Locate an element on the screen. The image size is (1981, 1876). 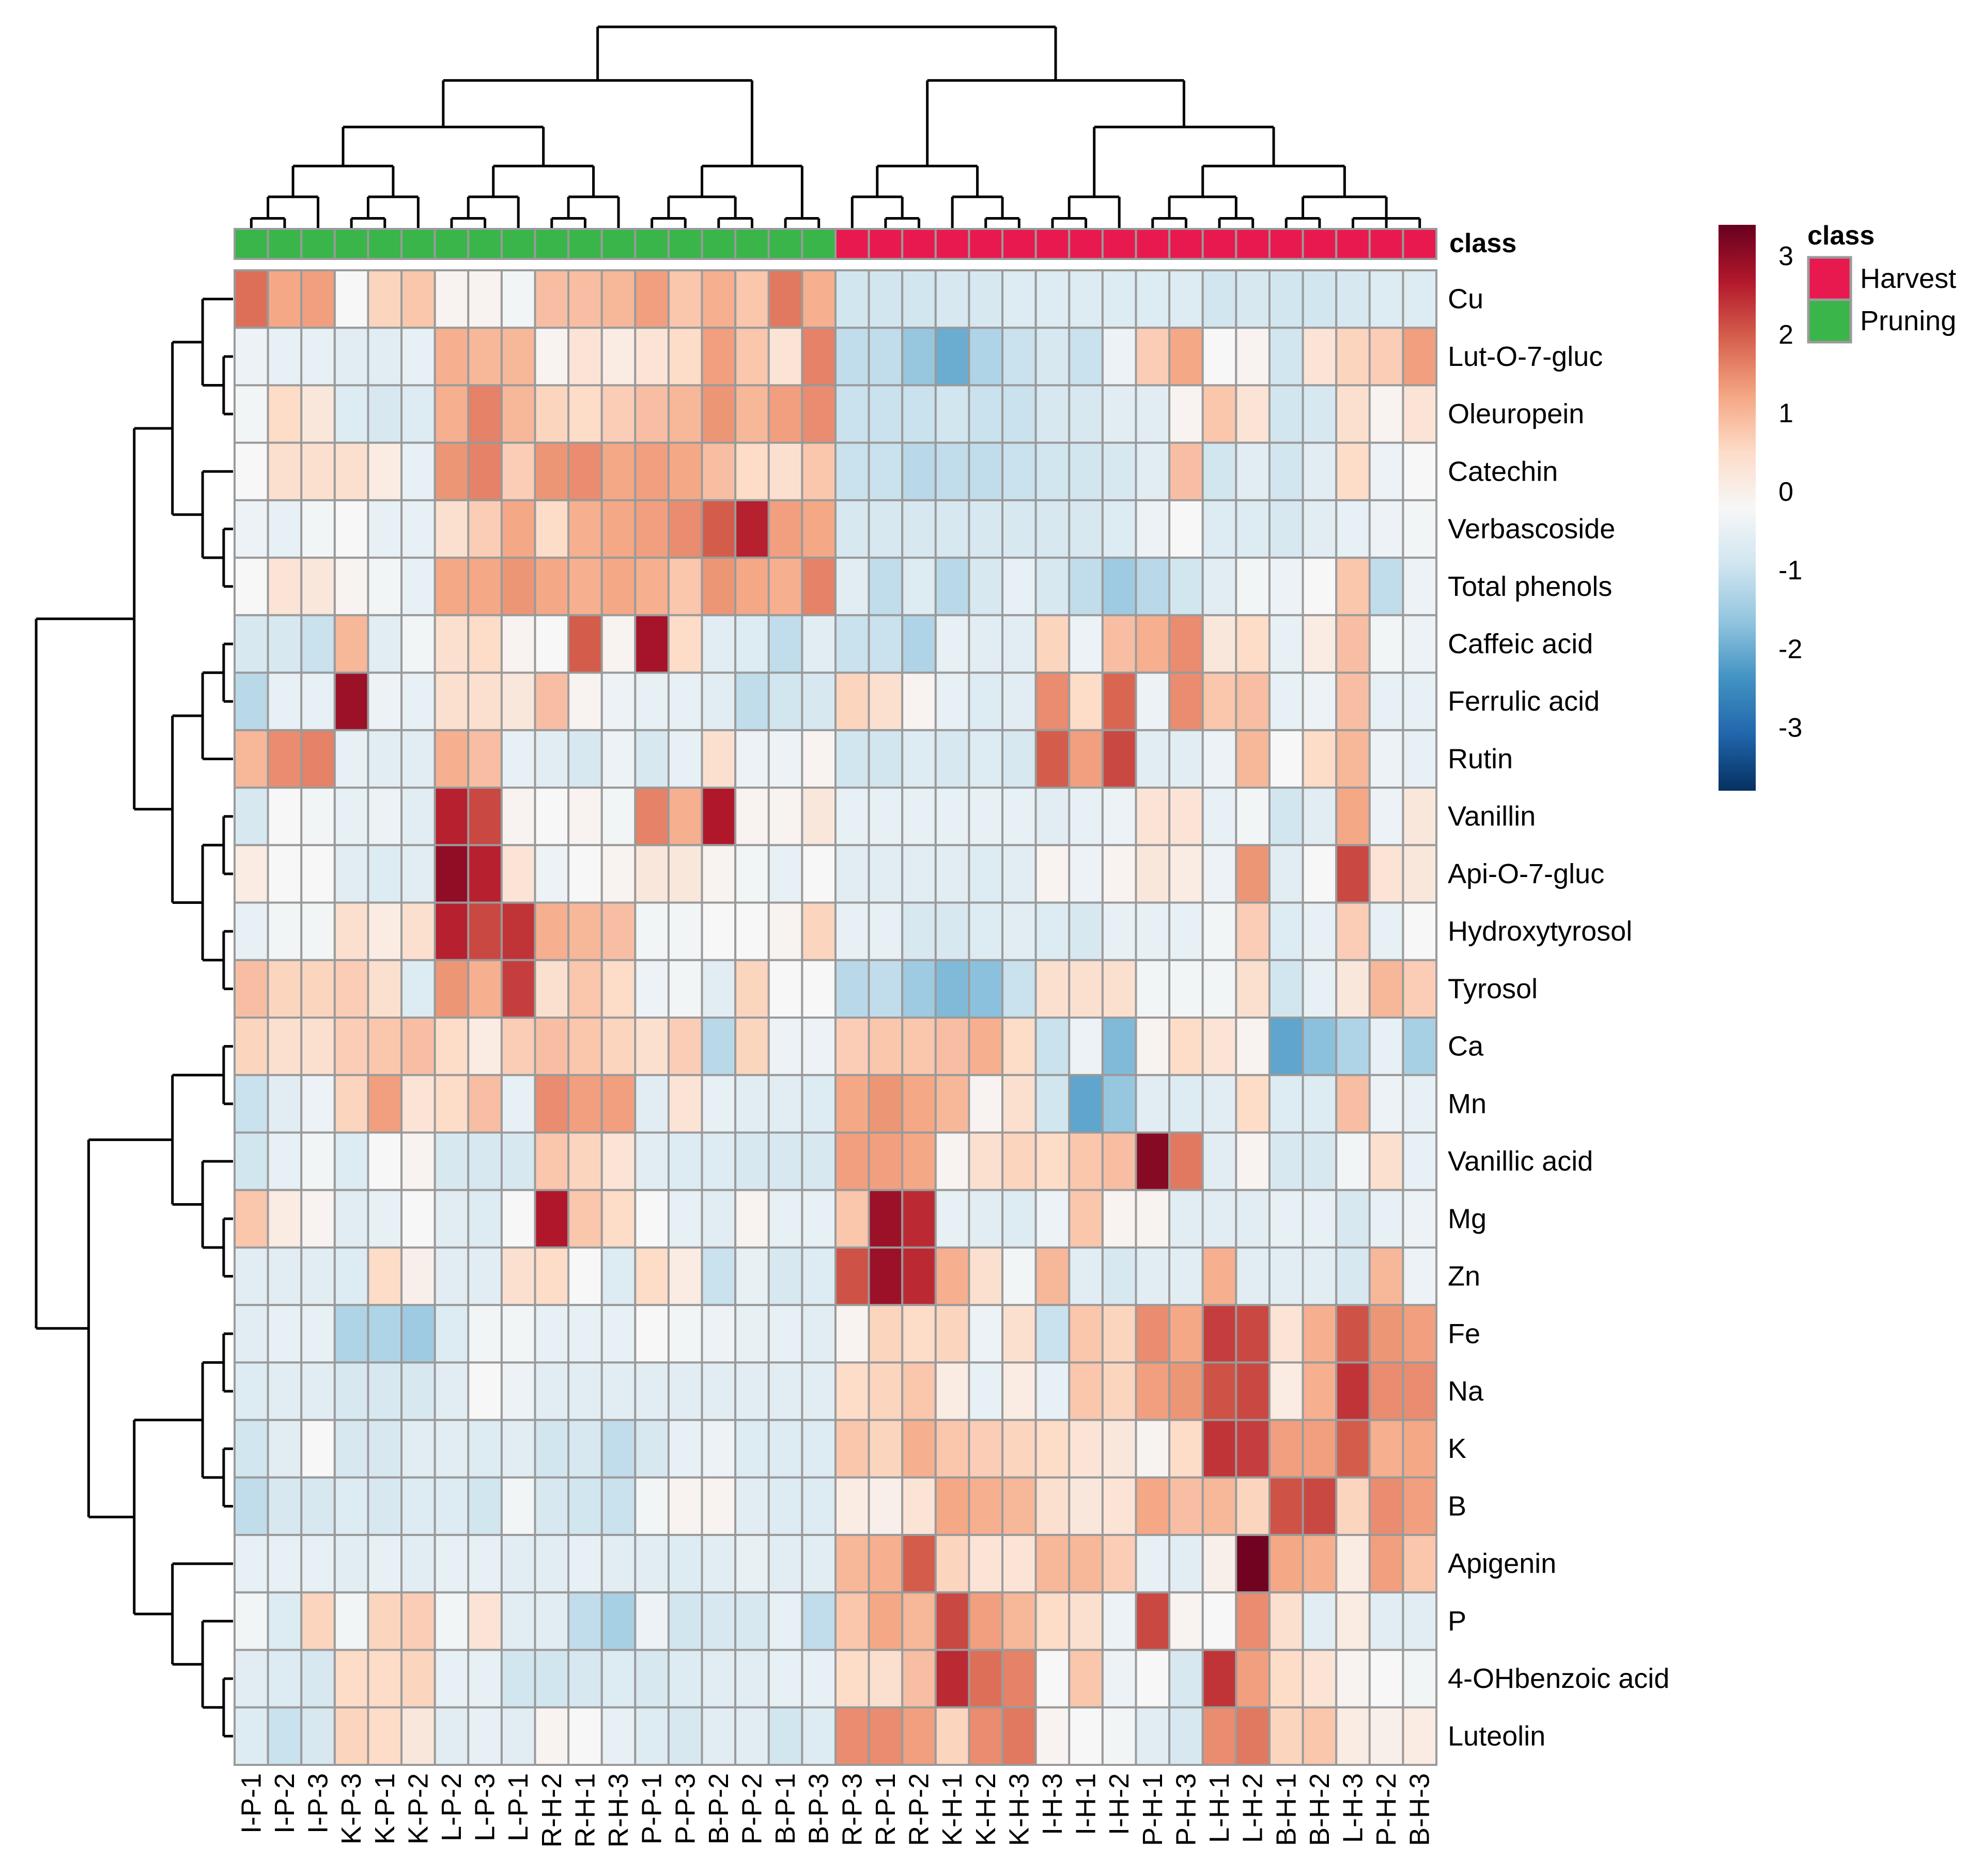
row-label: Na is located at coordinates (1466, 1392).